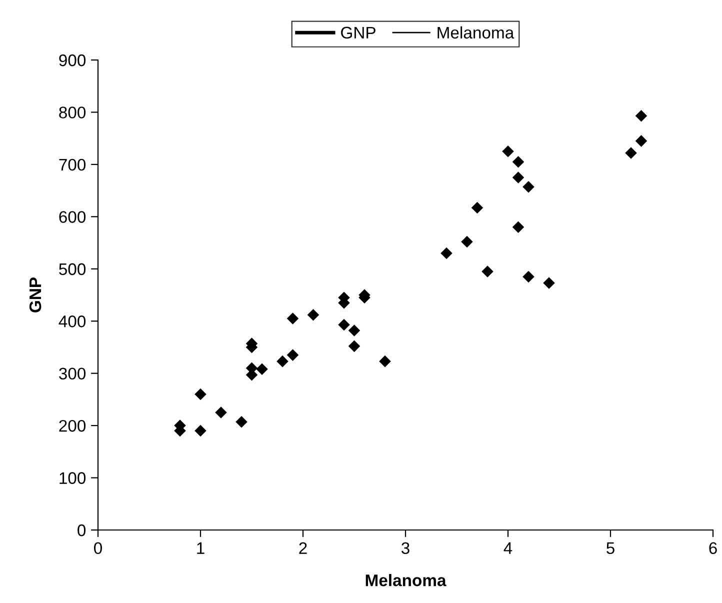  Describe the element at coordinates (72, 322) in the screenshot. I see `y-tick-label: 400` at that location.